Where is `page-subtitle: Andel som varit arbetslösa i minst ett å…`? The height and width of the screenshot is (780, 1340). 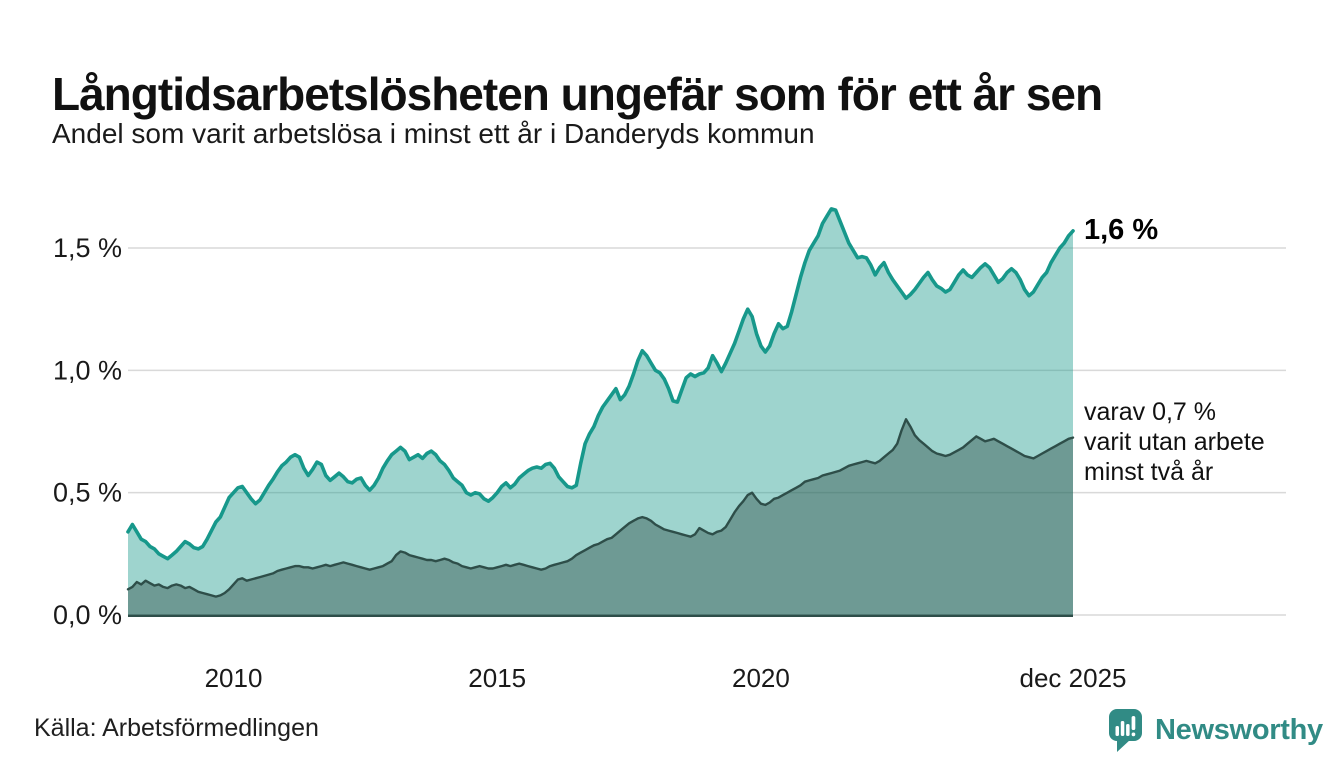 page-subtitle: Andel som varit arbetslösa i minst ett å… is located at coordinates (433, 133).